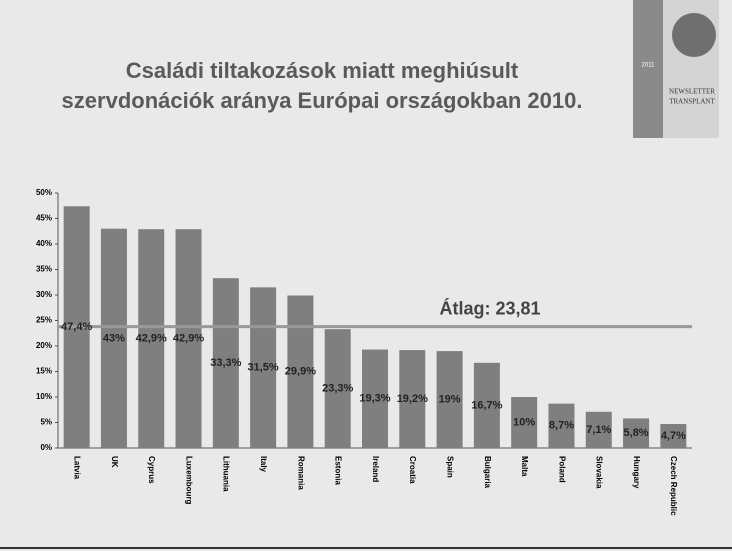  Describe the element at coordinates (692, 102) in the screenshot. I see `logo-text: TRANSPLANT` at that location.